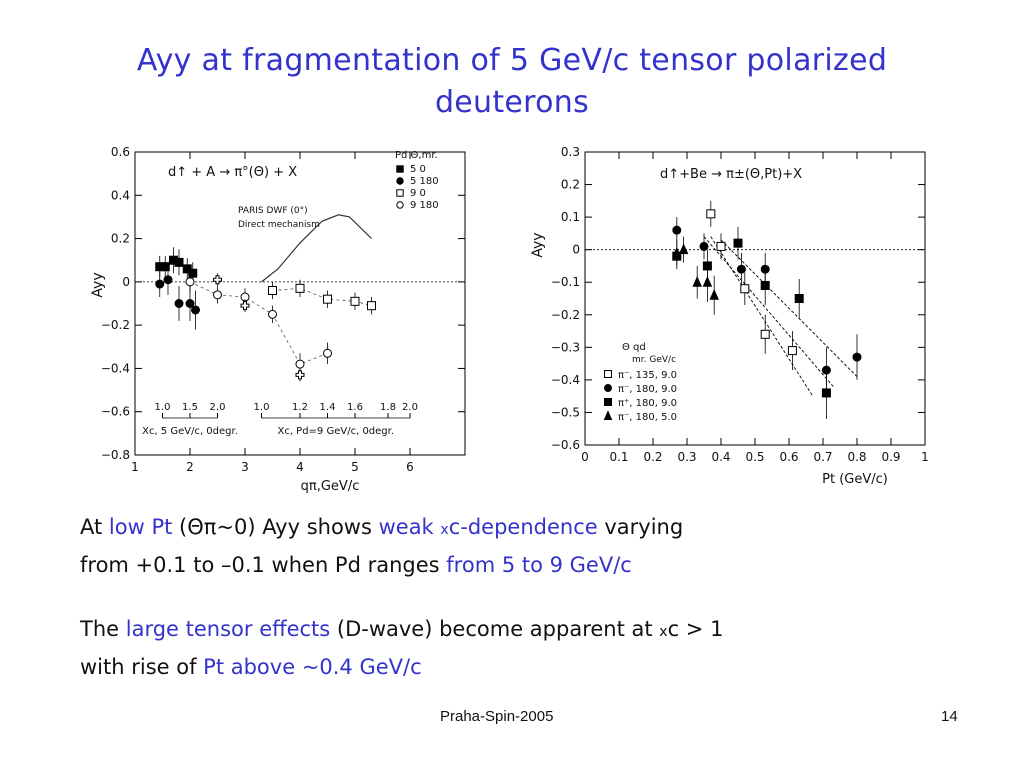  Describe the element at coordinates (856, 457) in the screenshot. I see `right-xtick-label: 0.8` at that location.